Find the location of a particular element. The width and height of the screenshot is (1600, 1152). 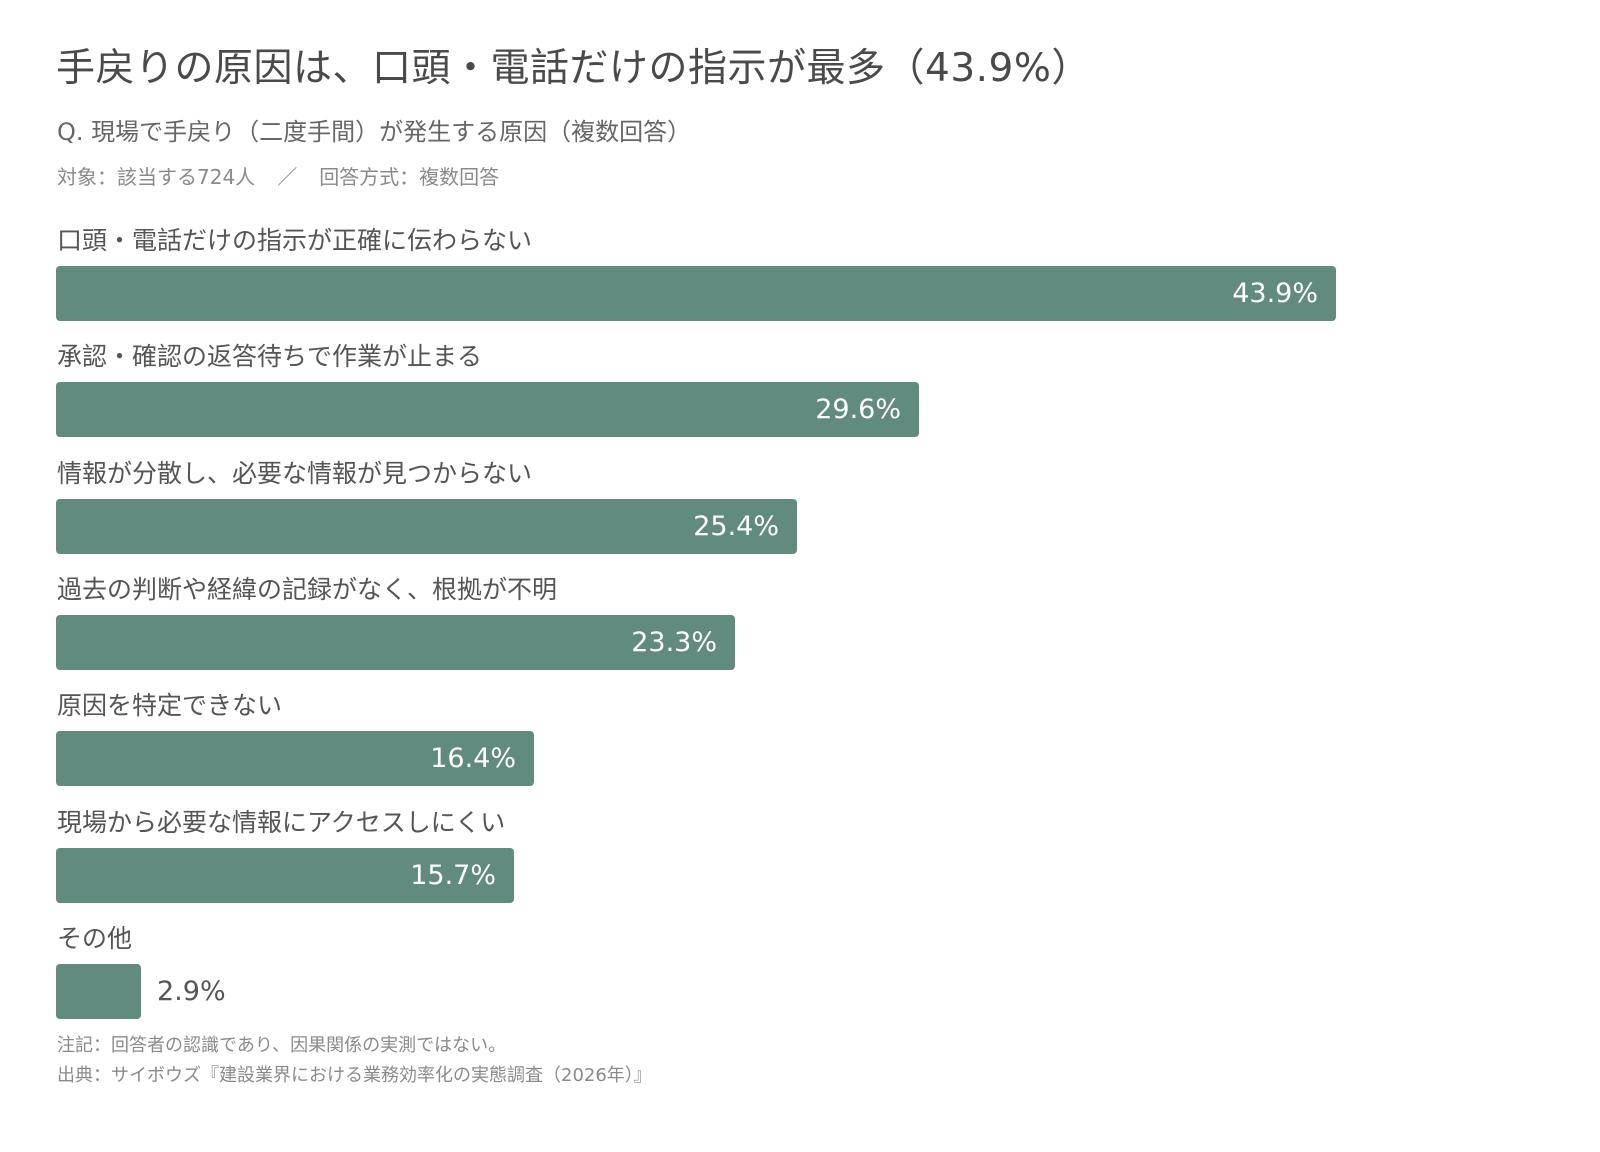

value-label: 25.4% is located at coordinates (736, 526).